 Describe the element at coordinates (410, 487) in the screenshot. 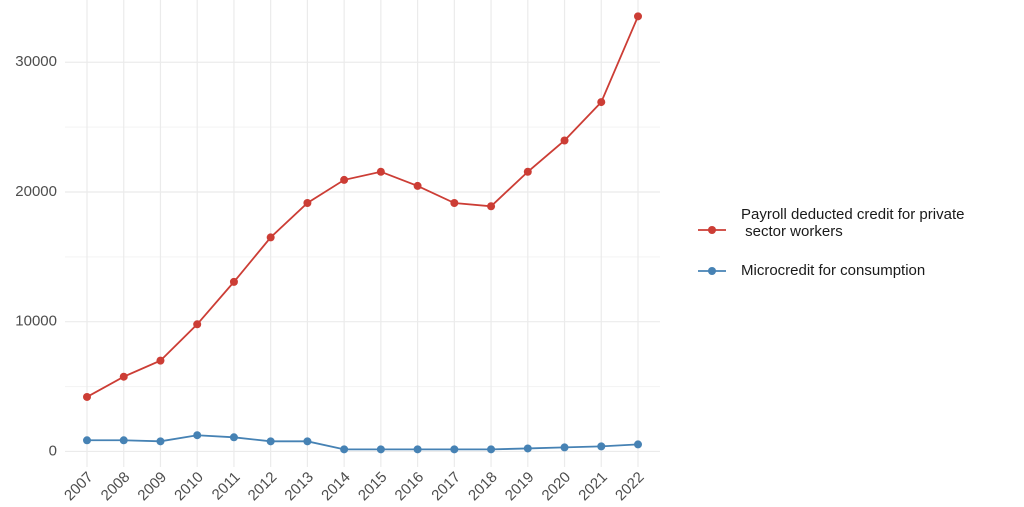

I see `x-tick-label: 2016` at that location.